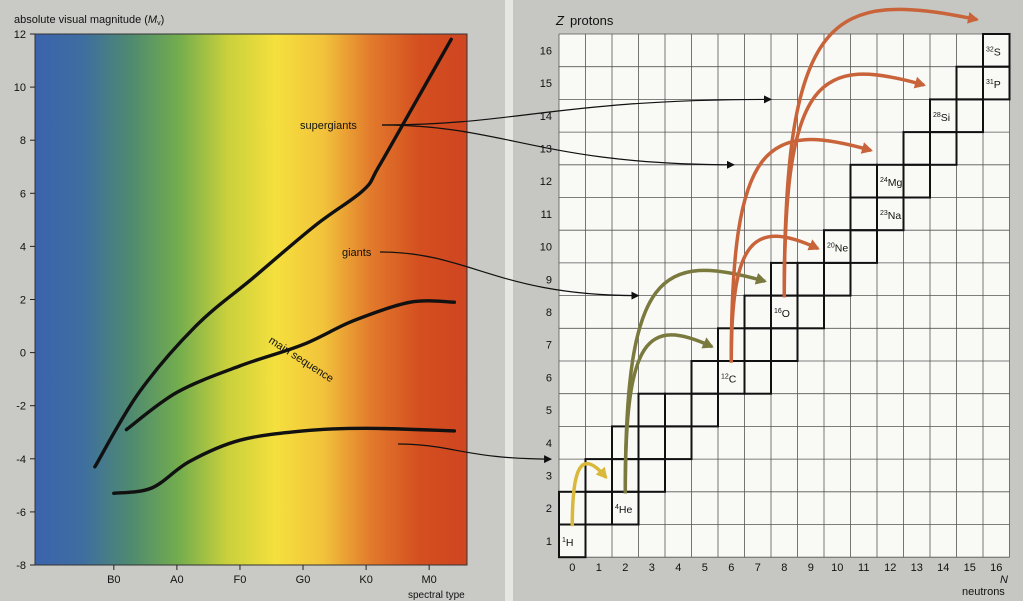 This screenshot has width=1023, height=601. I want to click on y-tick-label: 0, so click(23, 354).